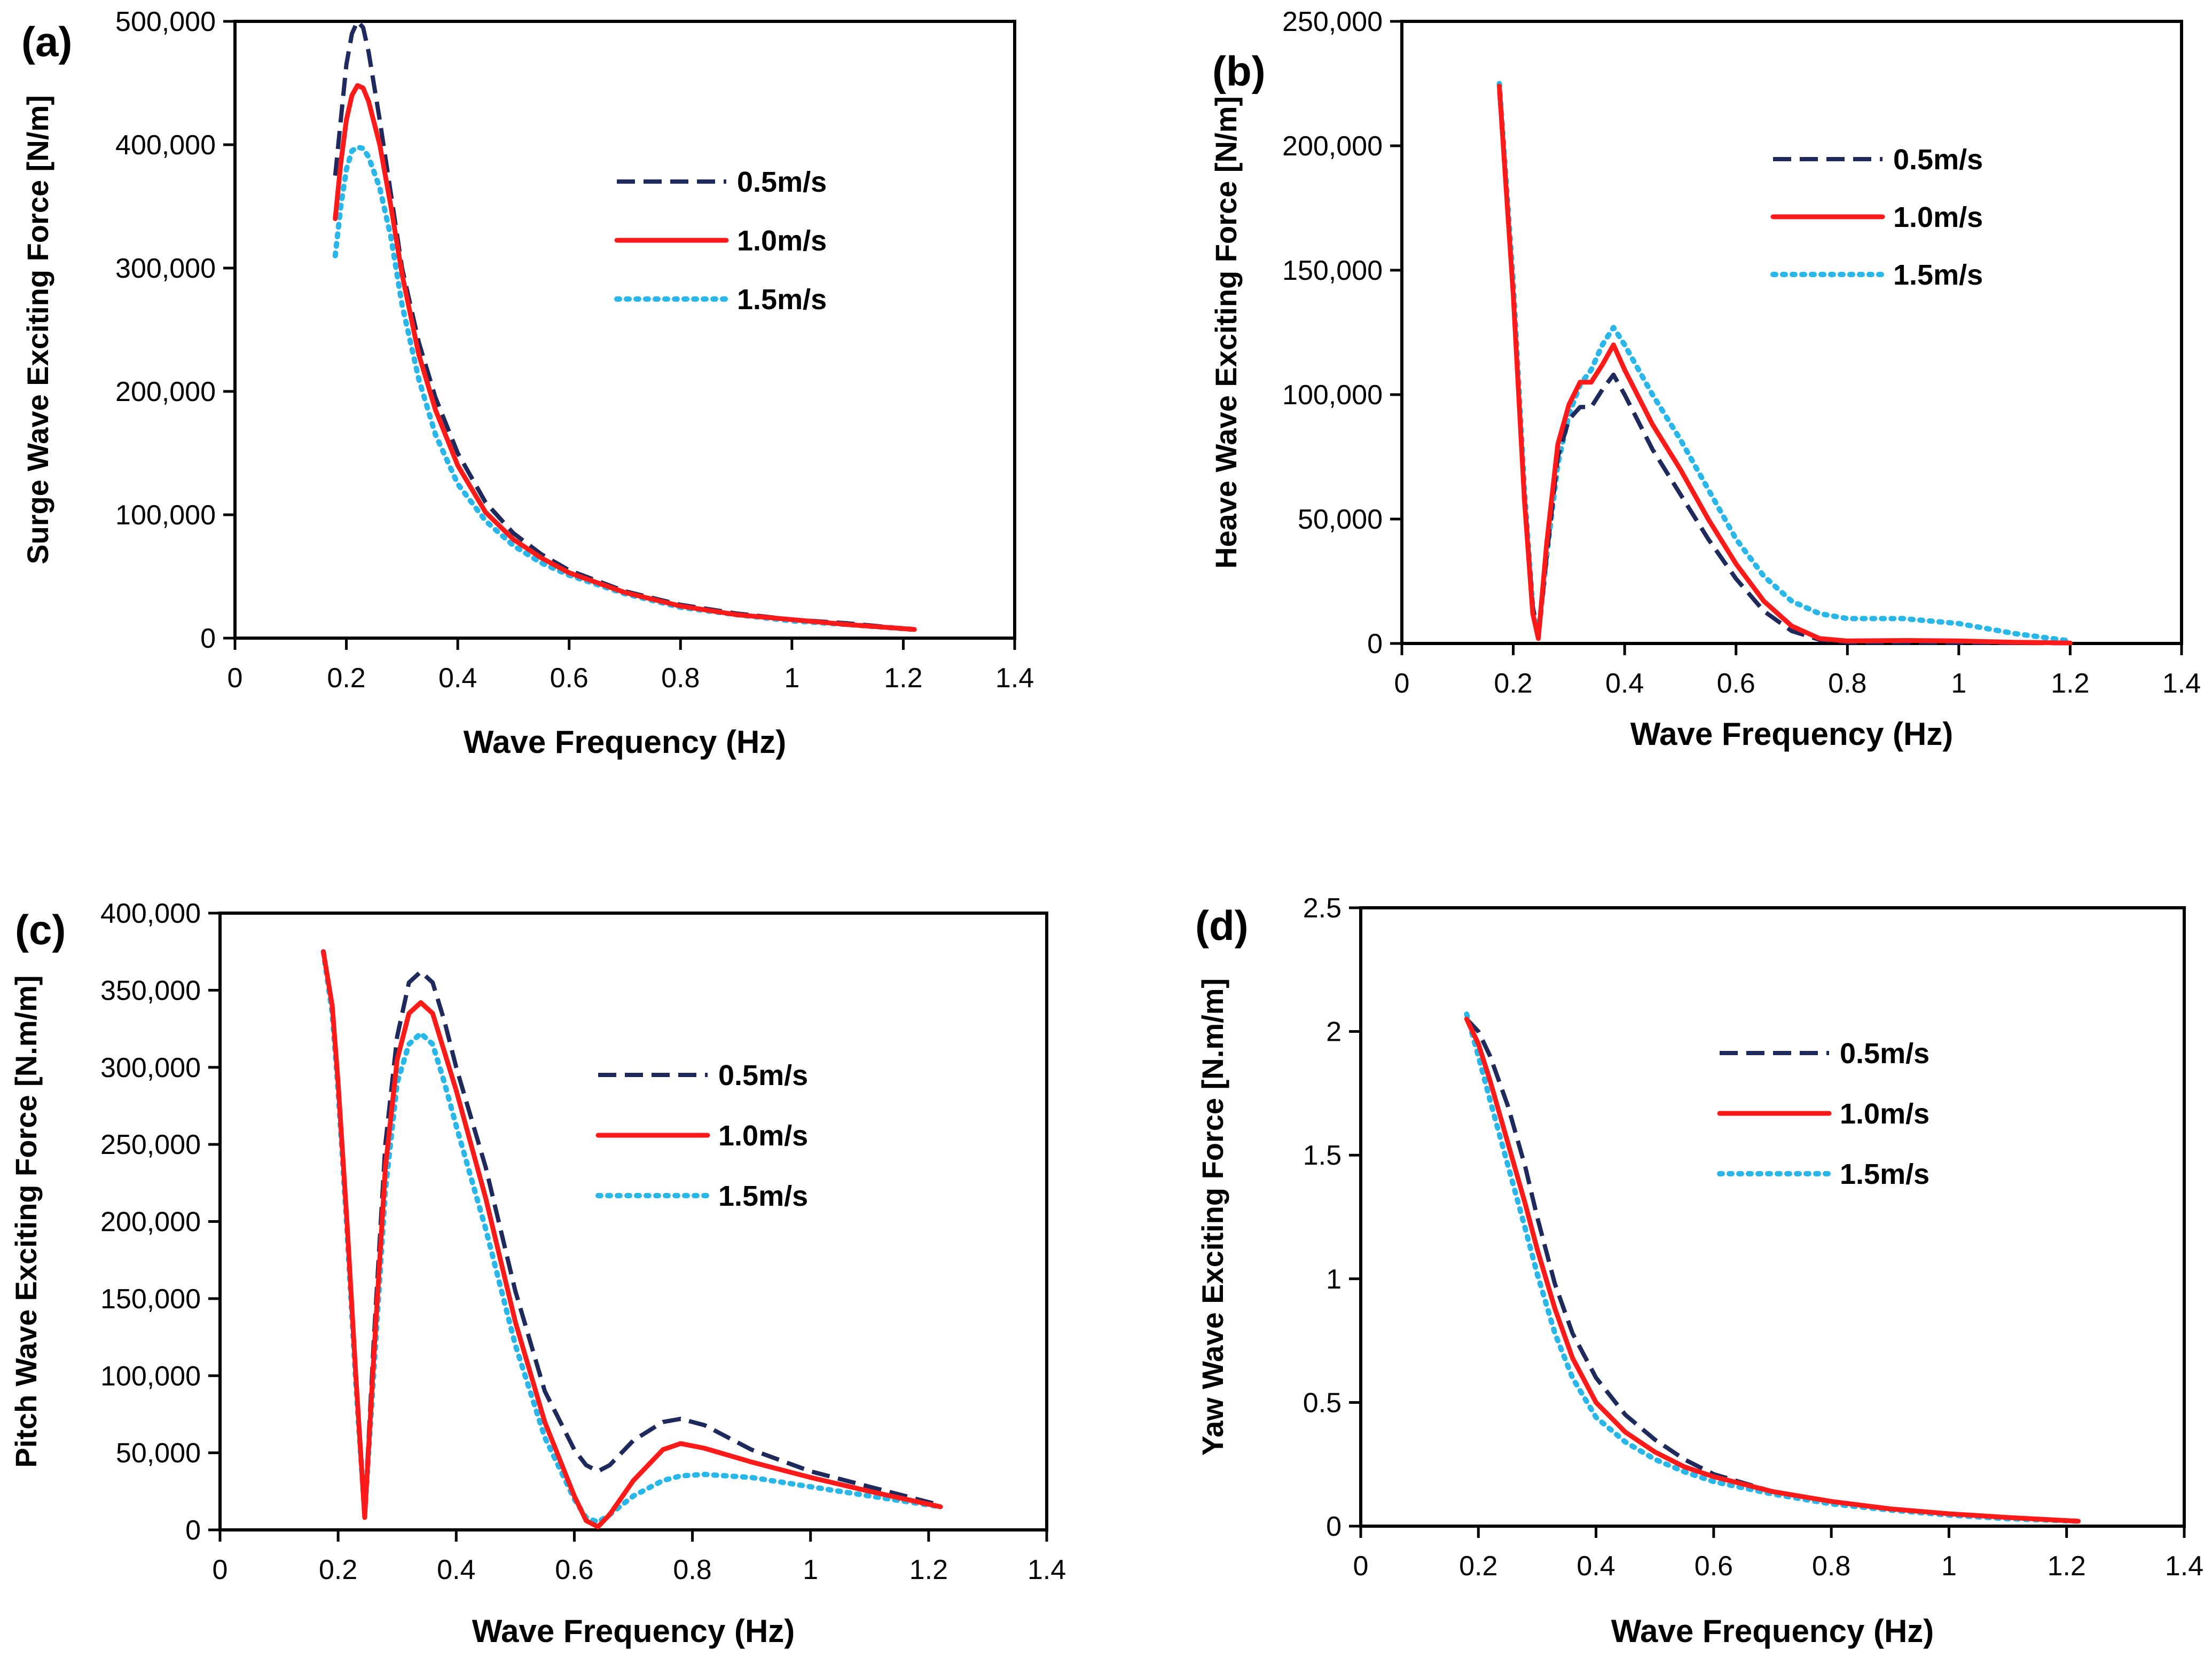 The image size is (2212, 1673). I want to click on y-tick-label: 2, so click(1334, 1032).